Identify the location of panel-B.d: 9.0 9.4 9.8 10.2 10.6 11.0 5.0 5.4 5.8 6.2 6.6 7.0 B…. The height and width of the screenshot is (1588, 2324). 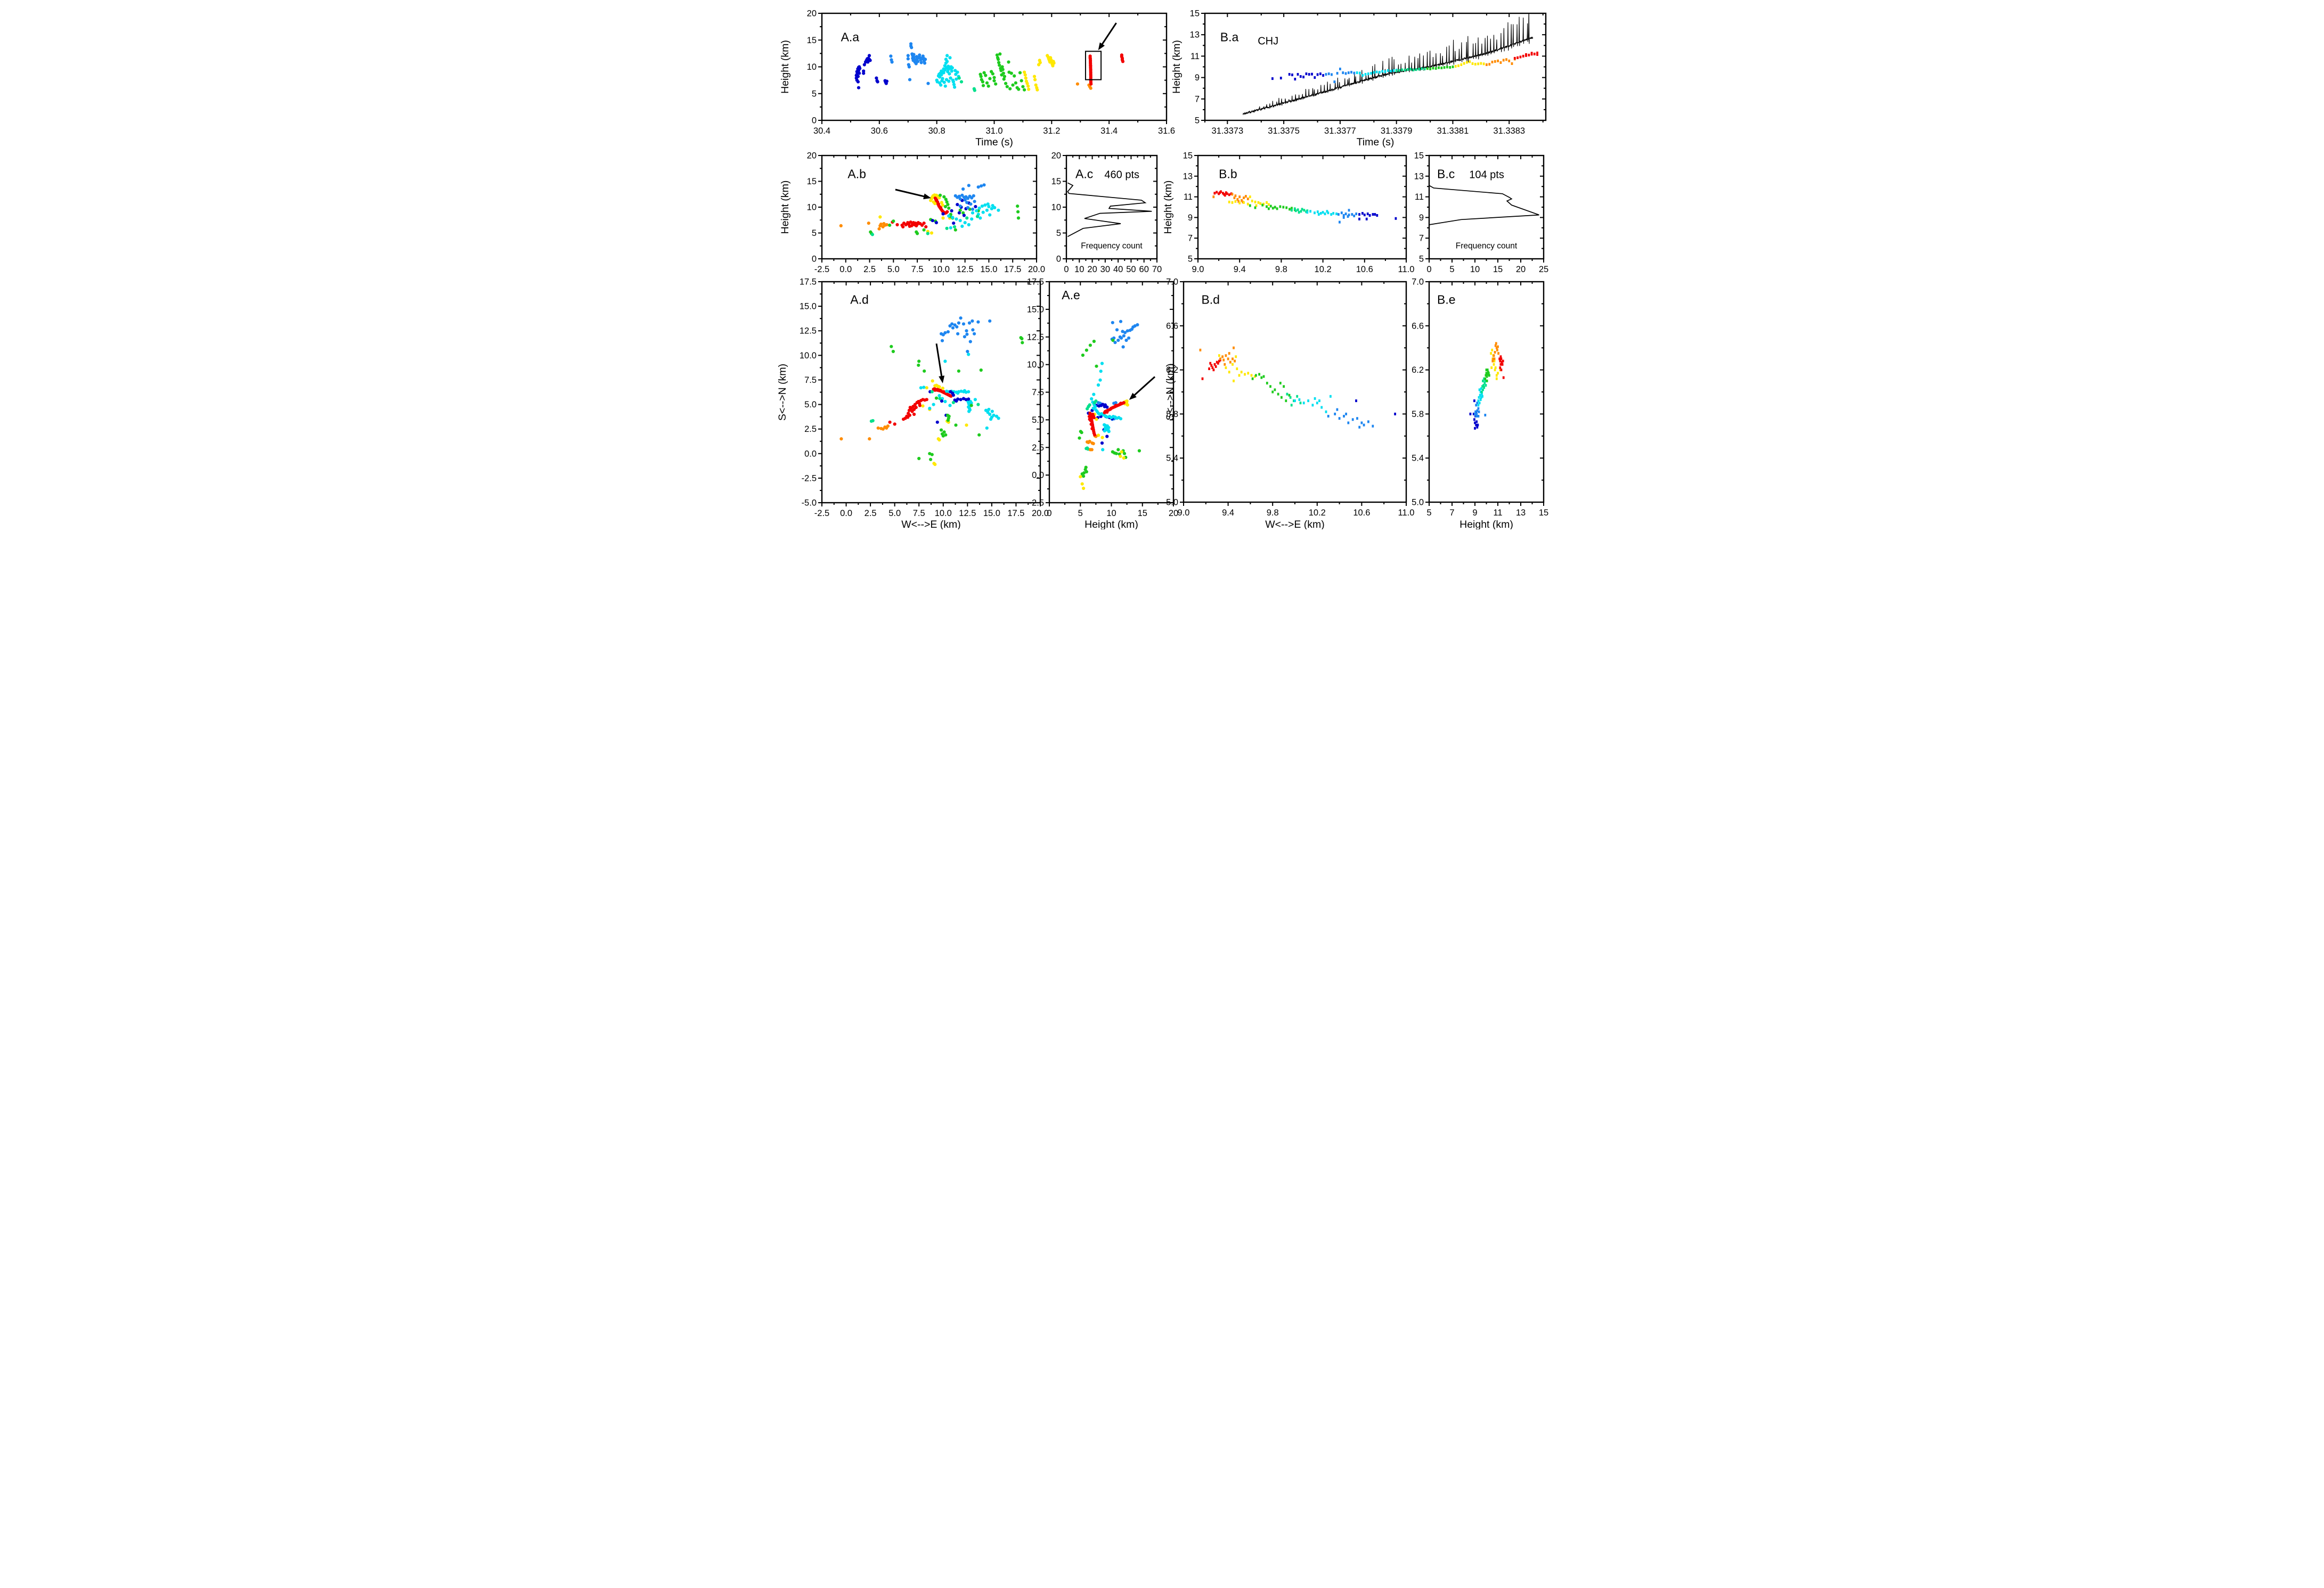
(1289, 404).